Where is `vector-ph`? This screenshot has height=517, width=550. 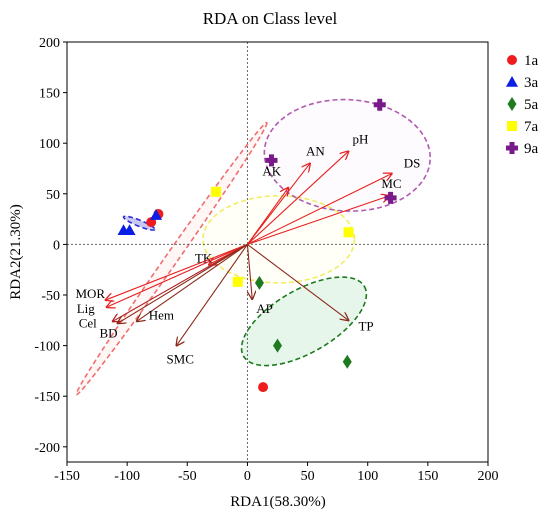
vector-ph is located at coordinates (297, 198).